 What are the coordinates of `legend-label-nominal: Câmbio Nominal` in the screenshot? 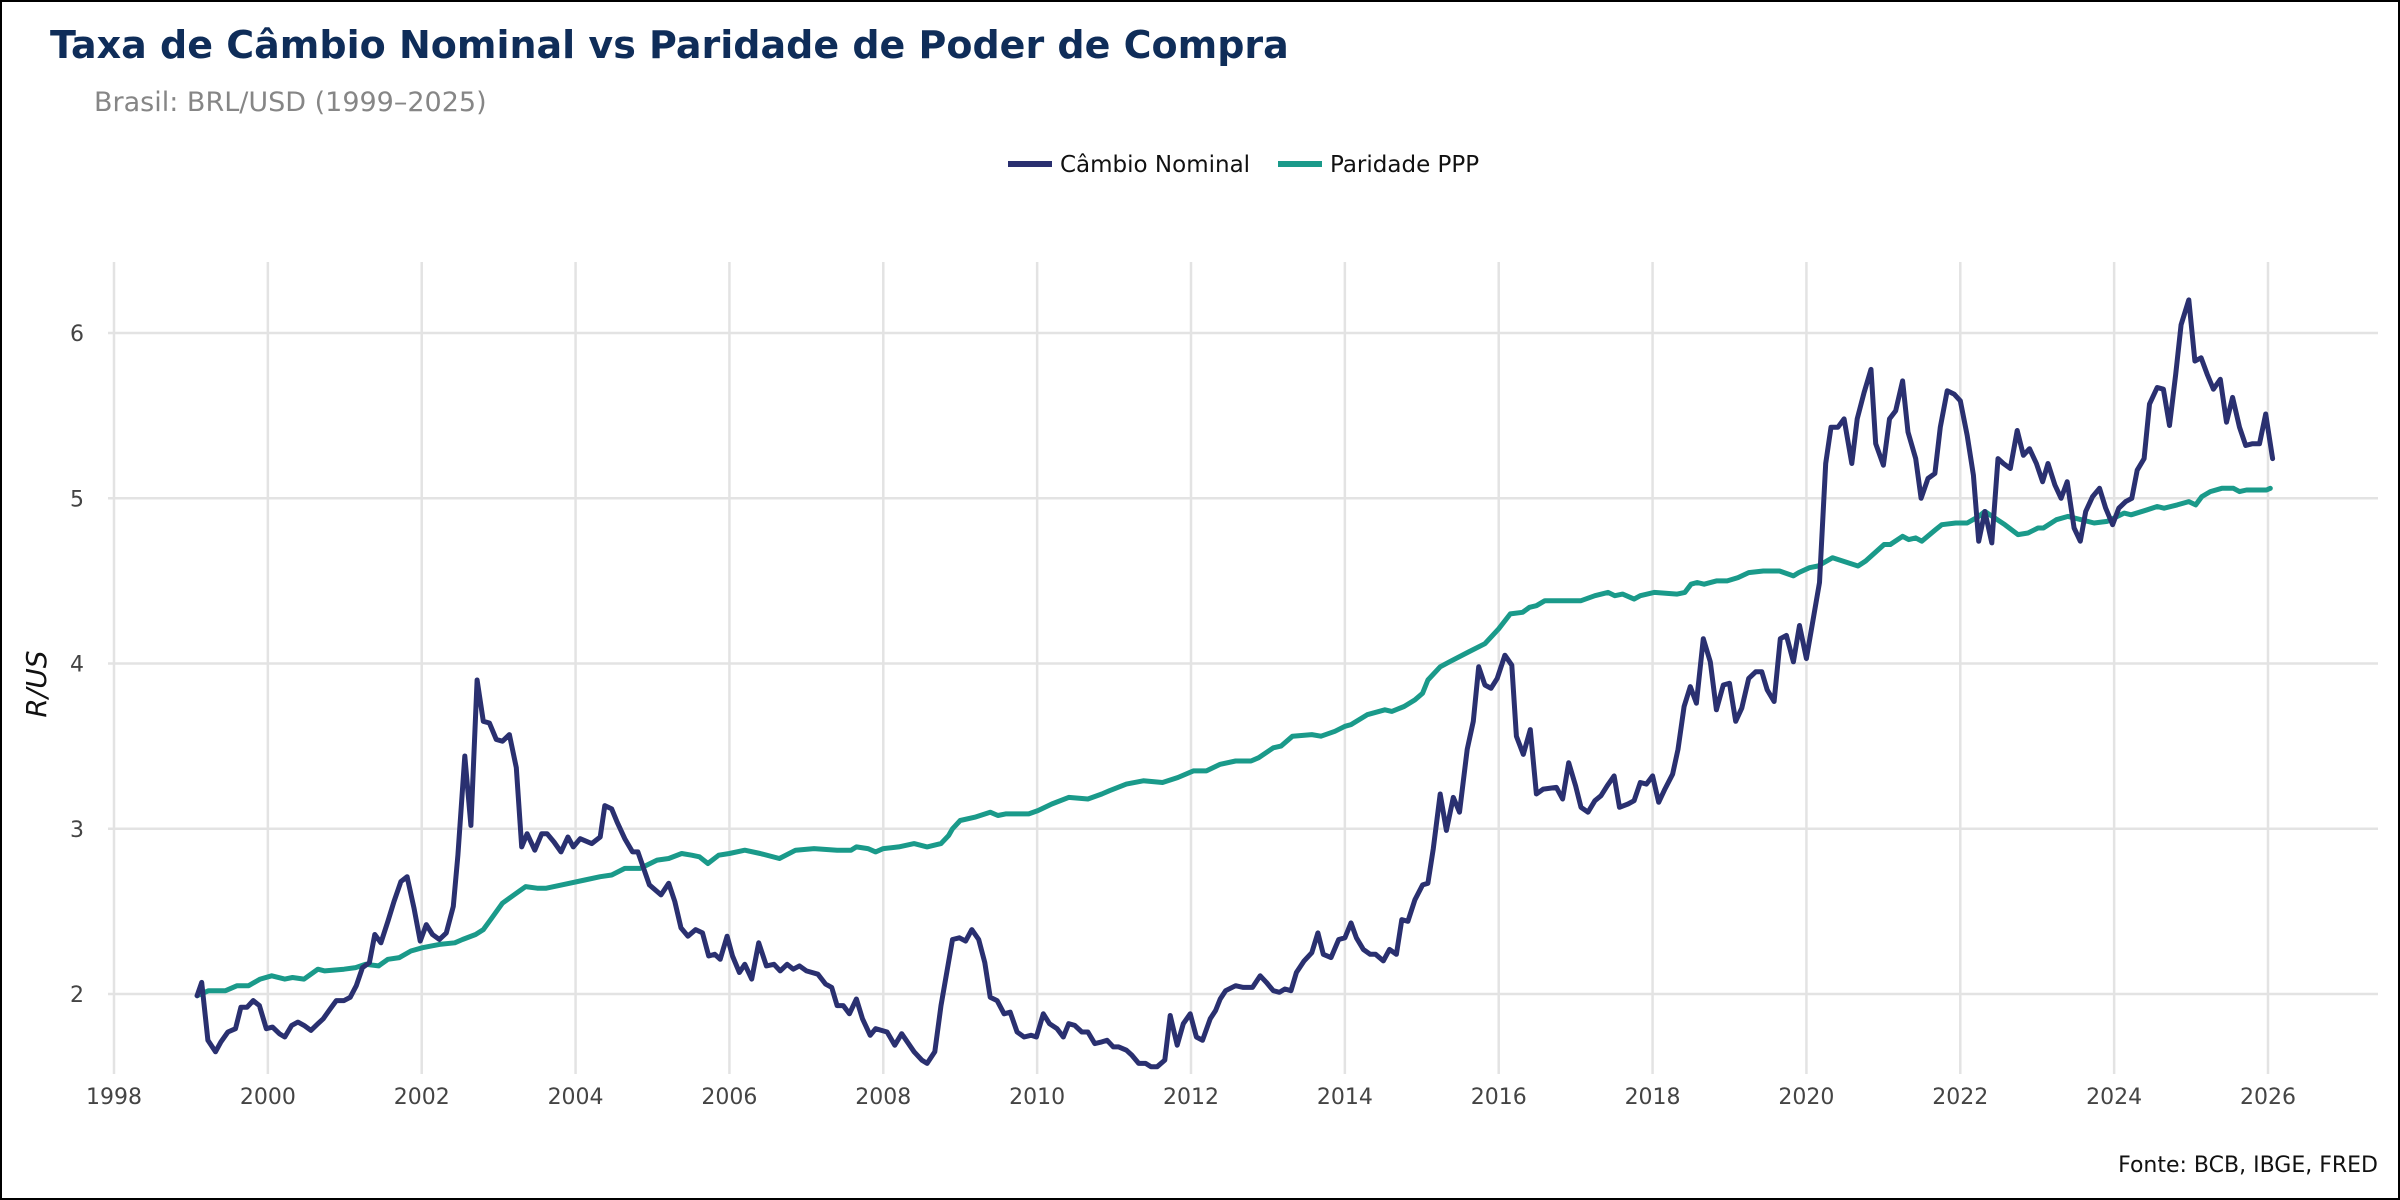 It's located at (1155, 165).